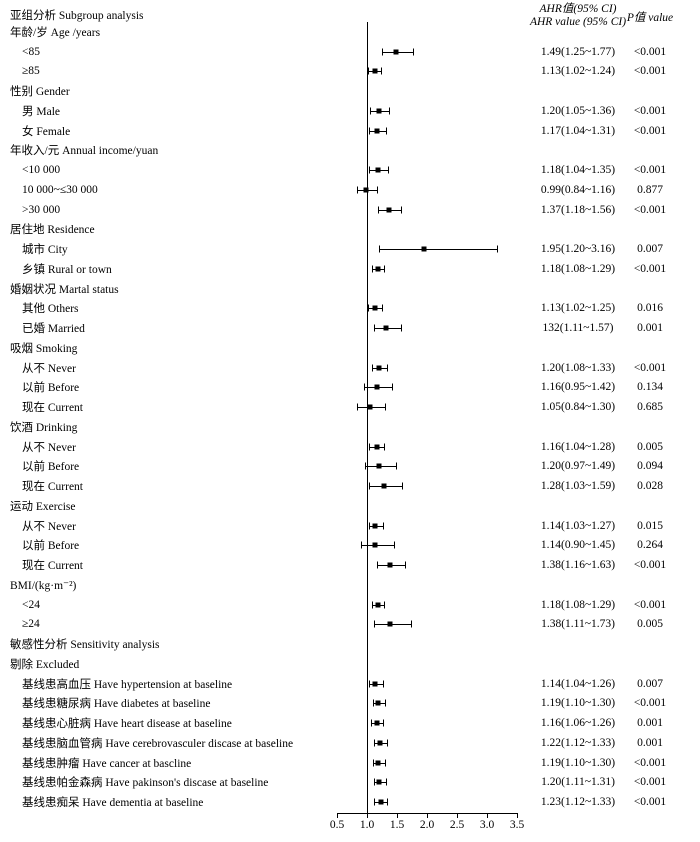  Describe the element at coordinates (650, 466) in the screenshot. I see `p-value: 0.094` at that location.